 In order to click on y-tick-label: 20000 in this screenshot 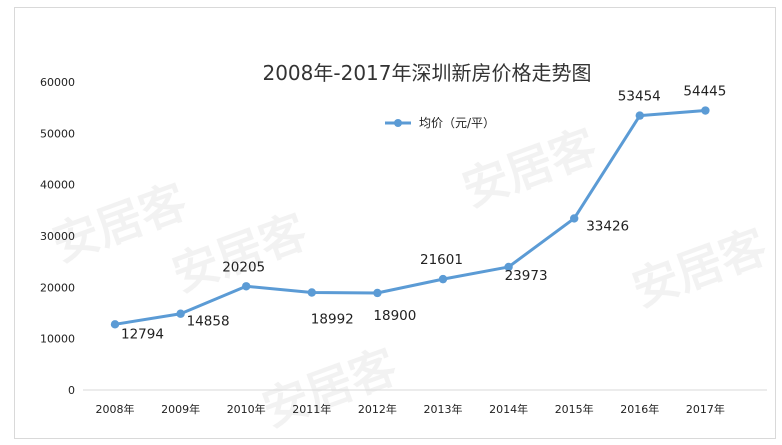, I will do `click(57, 287)`.